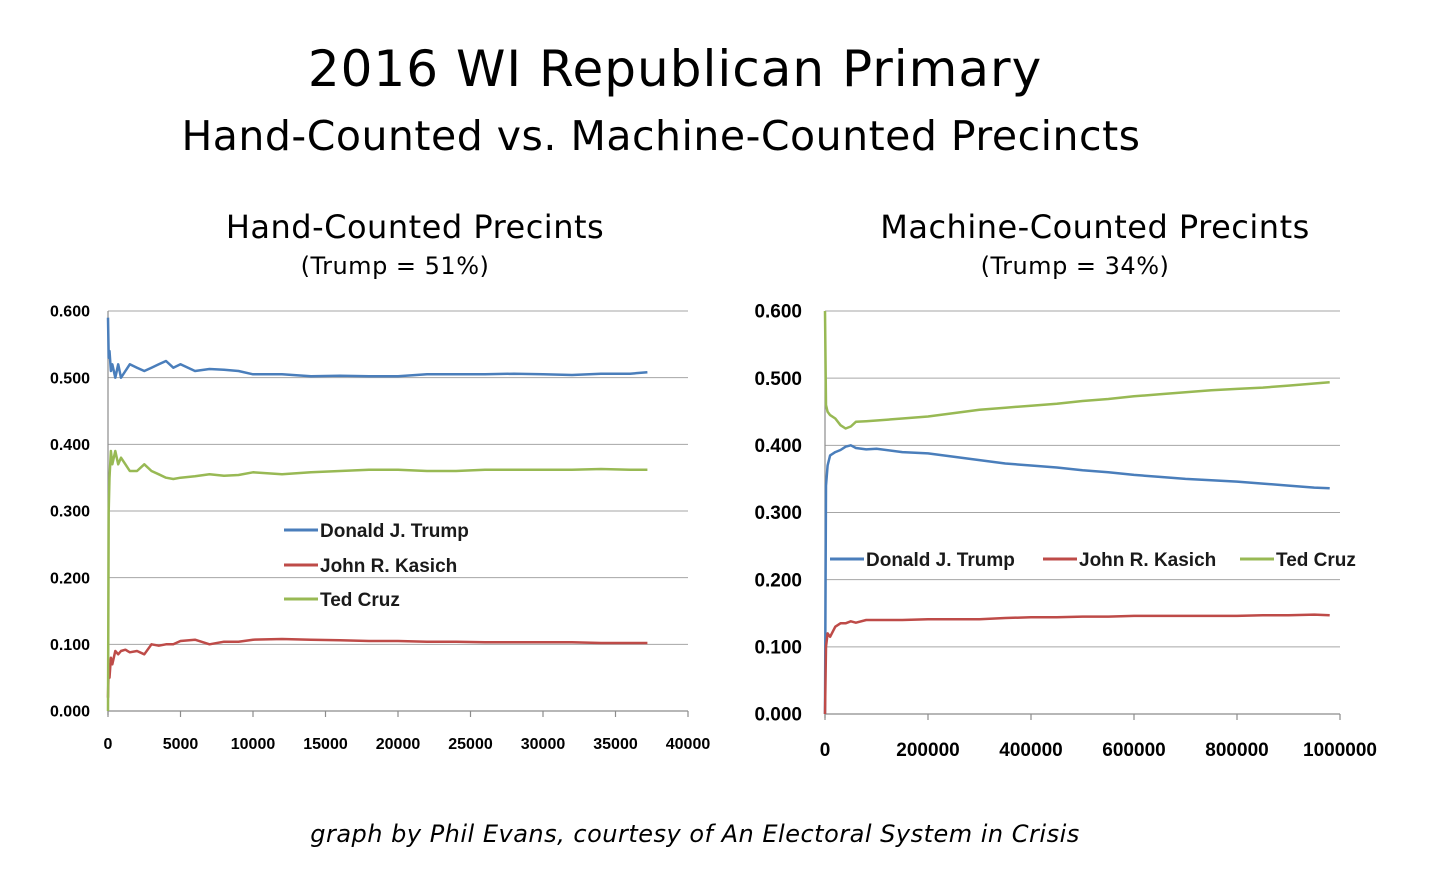 This screenshot has width=1429, height=870. What do you see at coordinates (778, 446) in the screenshot?
I see `right-y-tick-label: 0.400` at bounding box center [778, 446].